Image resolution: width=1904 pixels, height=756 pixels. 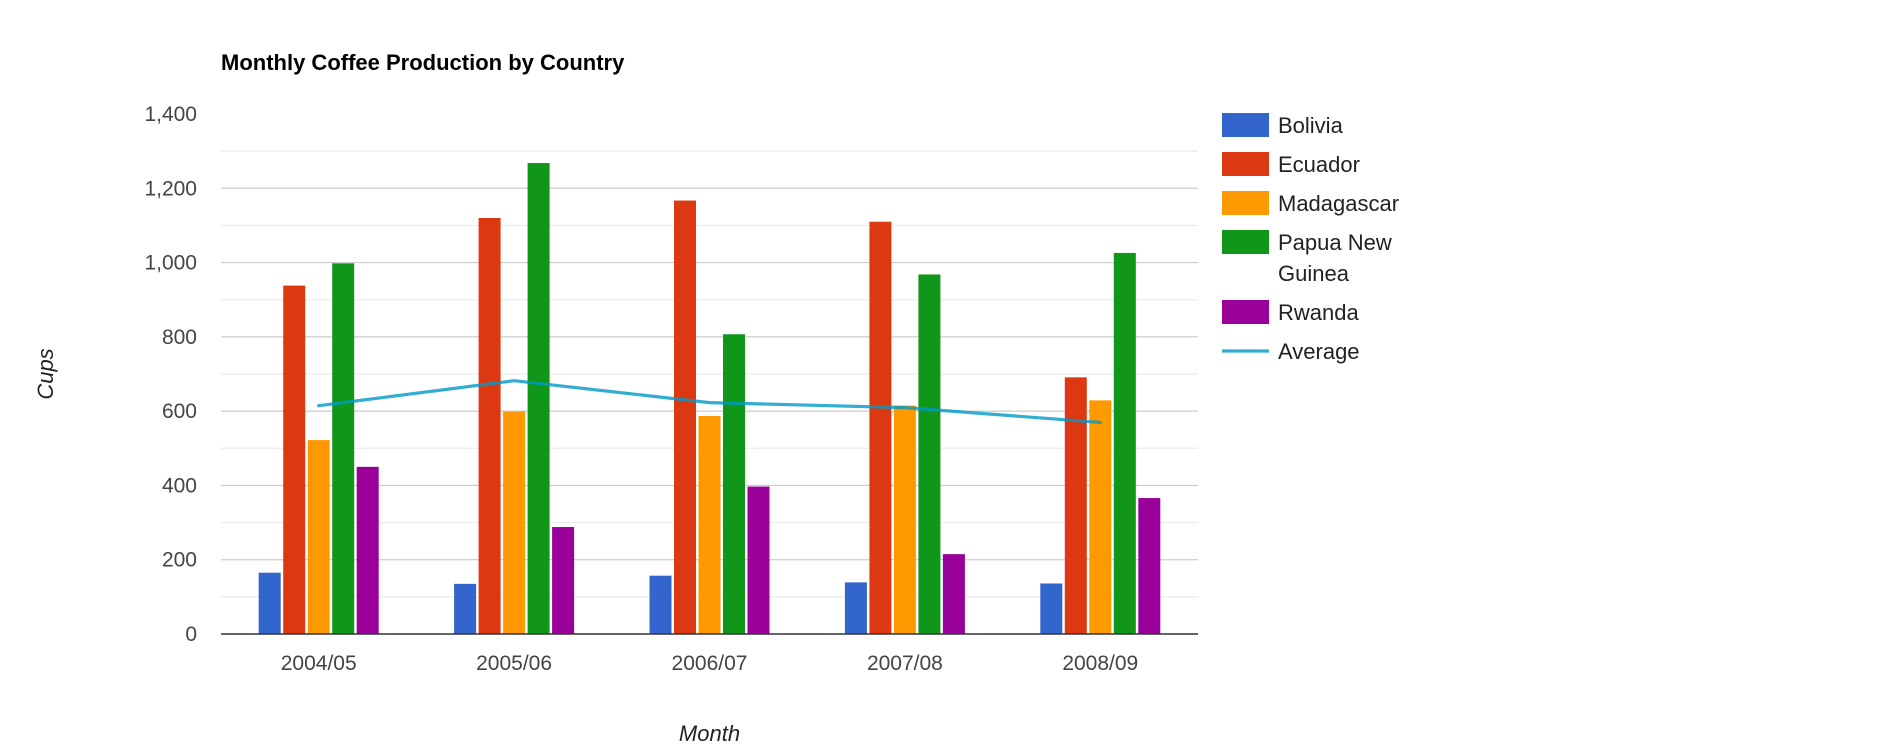 I want to click on legend-swatch-ecuador, so click(x=1245, y=164).